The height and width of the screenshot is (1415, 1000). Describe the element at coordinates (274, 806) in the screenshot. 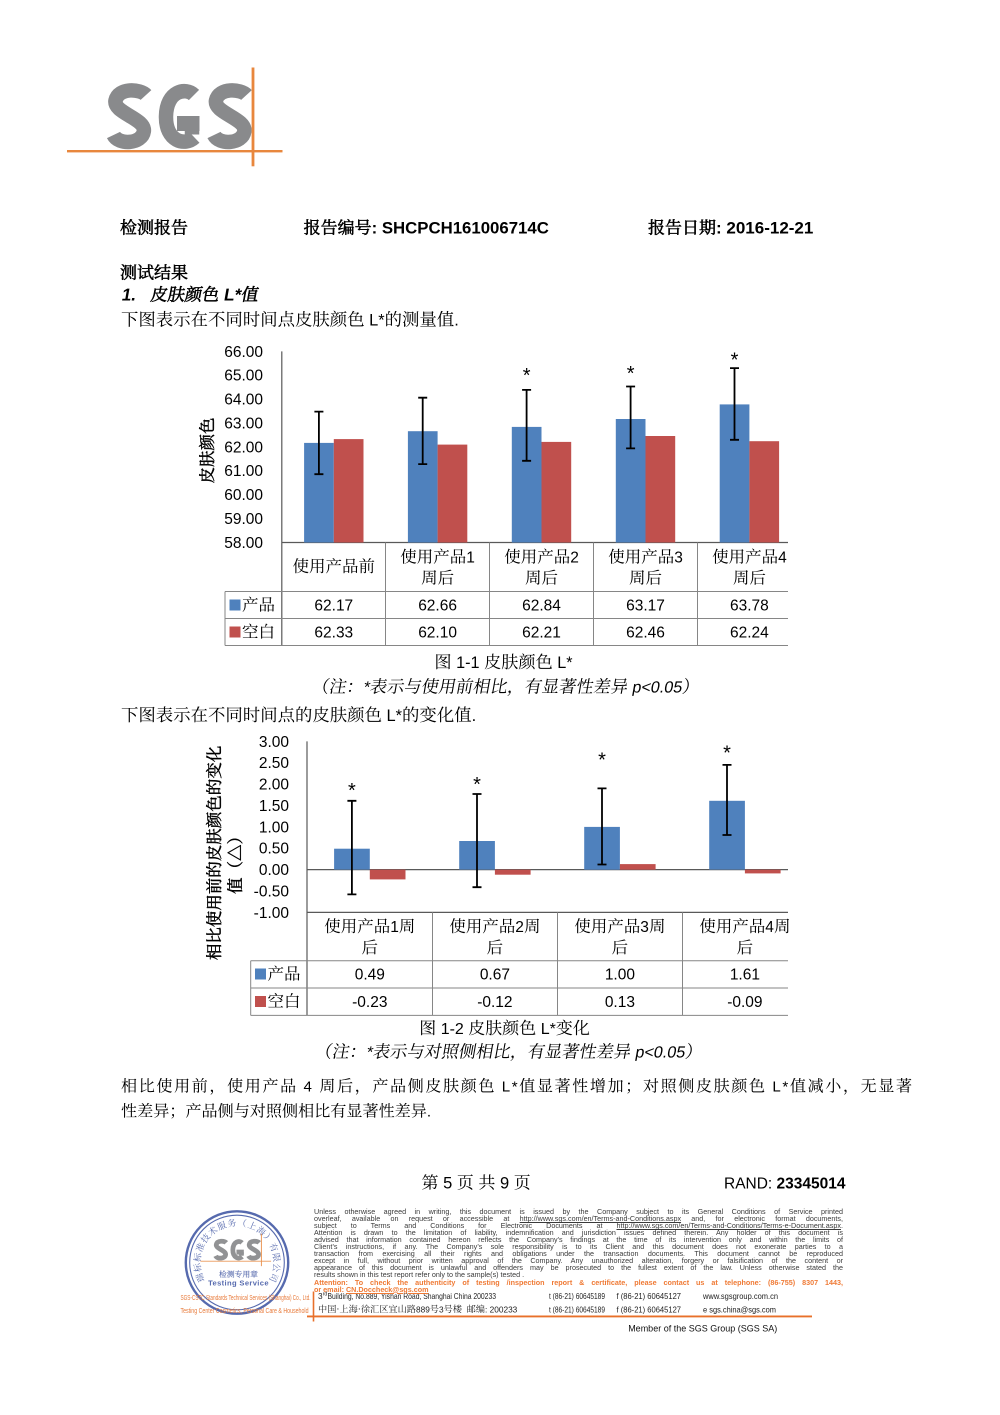

I see `svg-text: 1.50` at that location.